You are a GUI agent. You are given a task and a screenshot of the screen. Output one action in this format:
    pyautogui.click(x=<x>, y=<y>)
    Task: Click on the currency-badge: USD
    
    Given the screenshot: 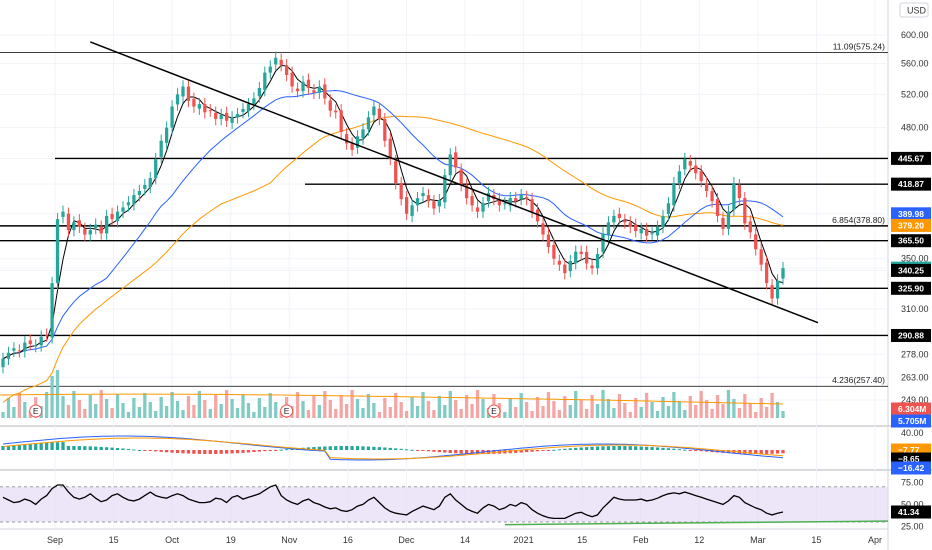 What is the action you would take?
    pyautogui.click(x=914, y=10)
    